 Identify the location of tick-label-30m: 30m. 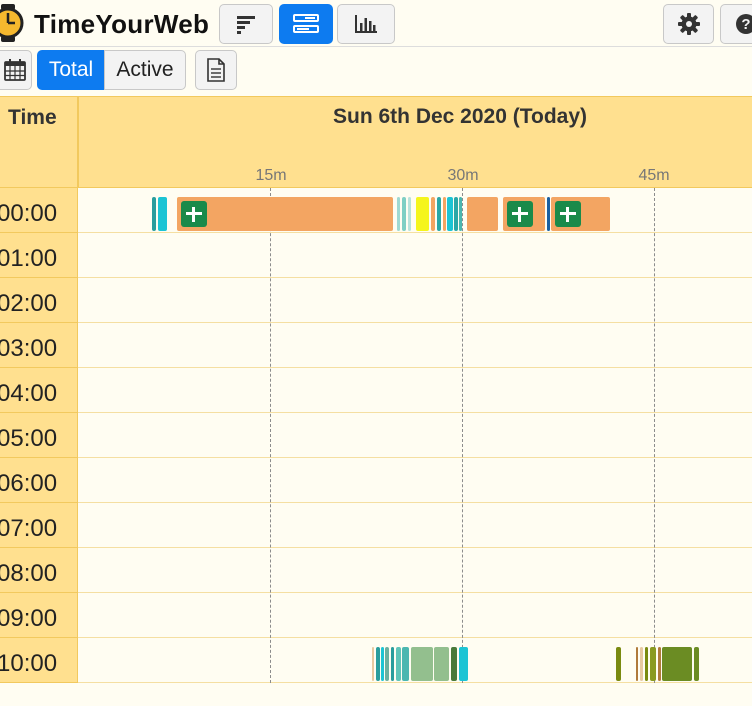
(463, 175).